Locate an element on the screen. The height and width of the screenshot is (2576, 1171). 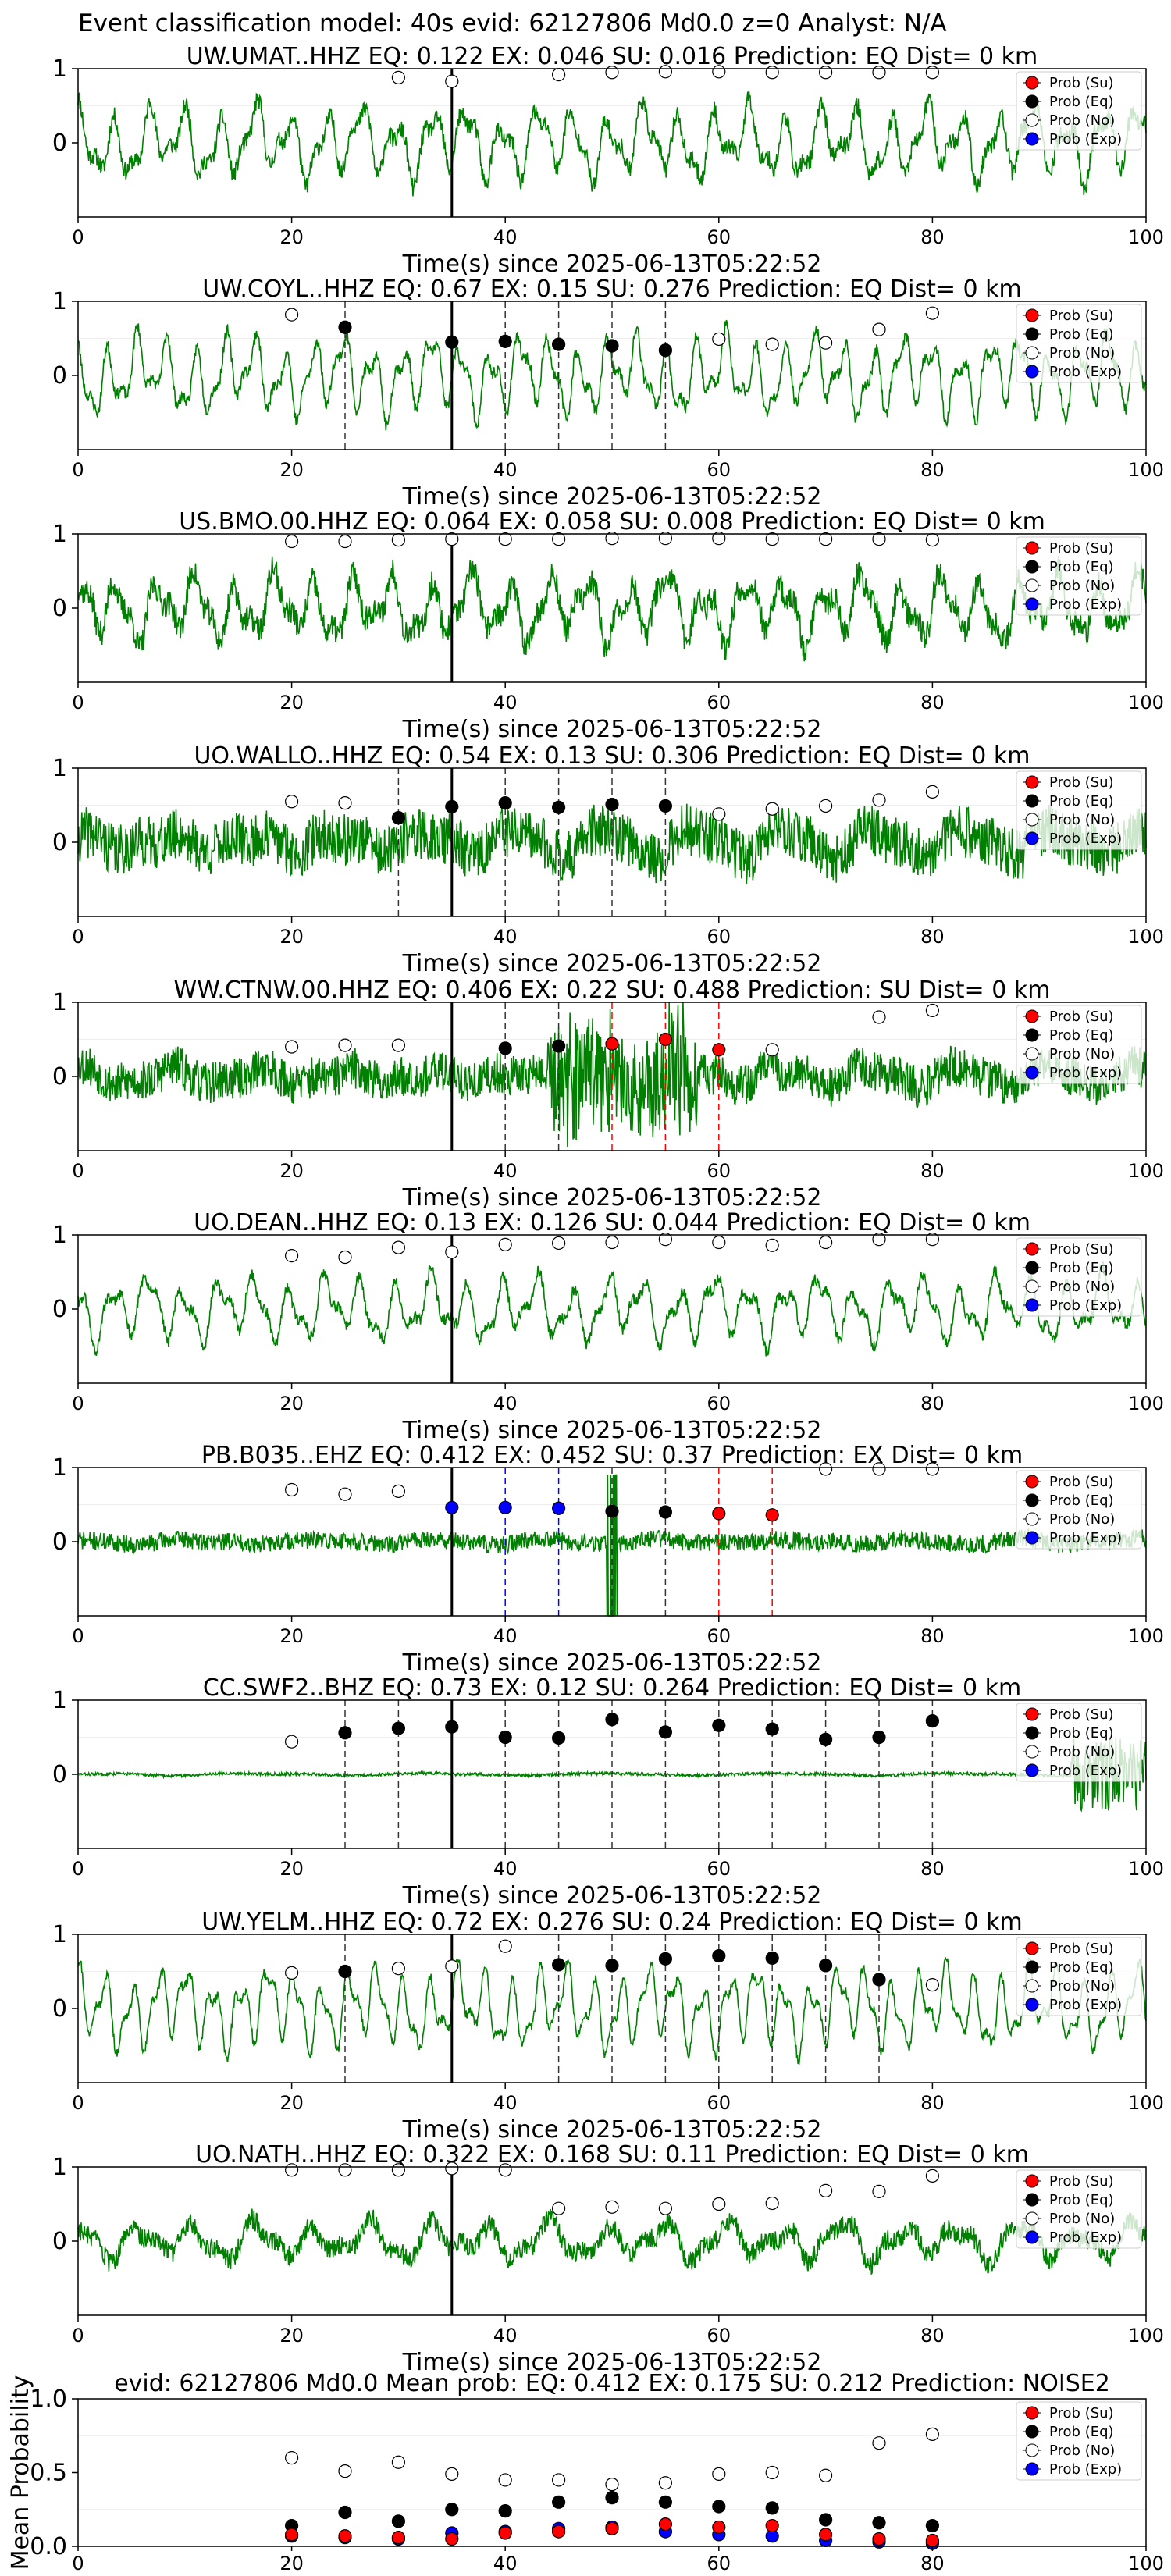
legend-label: Prob (Eq) is located at coordinates (1081, 2200).